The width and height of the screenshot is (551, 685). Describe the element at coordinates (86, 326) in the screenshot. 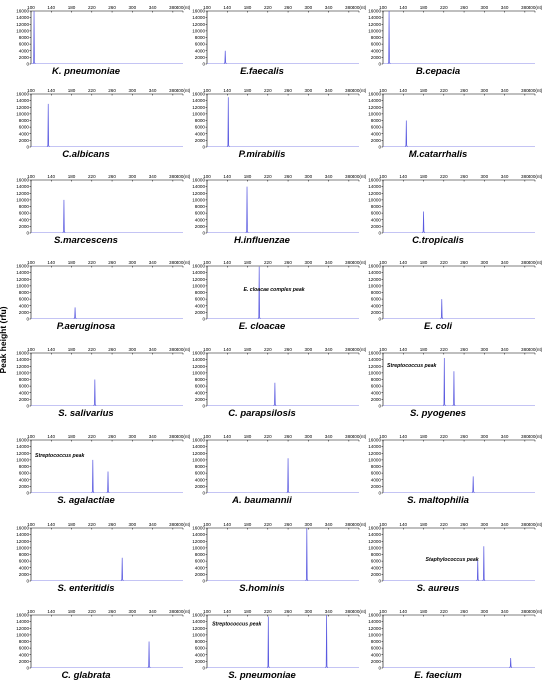

I see `panel-title: P.aeruginosa` at that location.